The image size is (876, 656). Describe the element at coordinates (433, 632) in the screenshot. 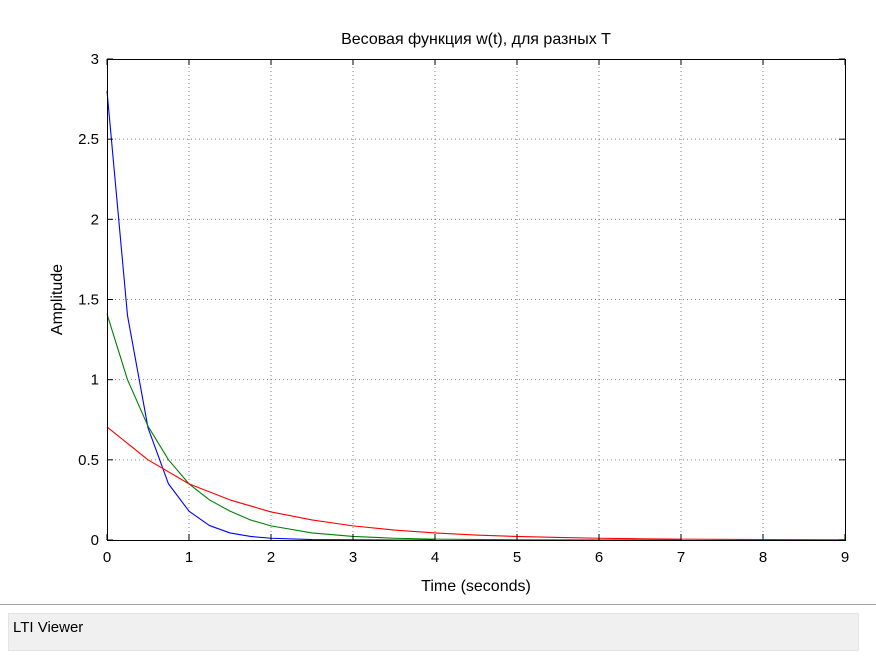

I see `status-panel: LTI Viewer` at that location.